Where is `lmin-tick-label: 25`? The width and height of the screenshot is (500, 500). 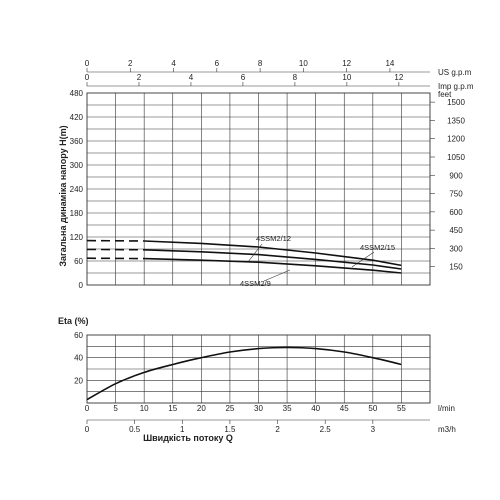 lmin-tick-label: 25 is located at coordinates (229, 408).